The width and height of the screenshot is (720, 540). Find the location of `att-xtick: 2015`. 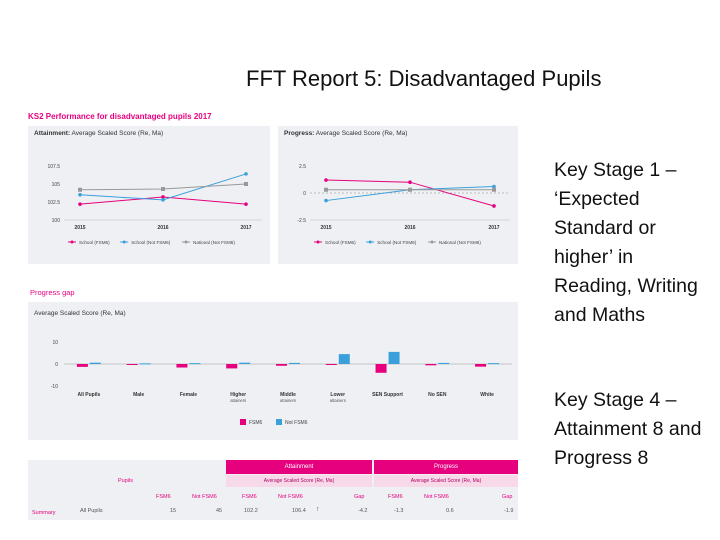

att-xtick: 2015 is located at coordinates (79, 228).